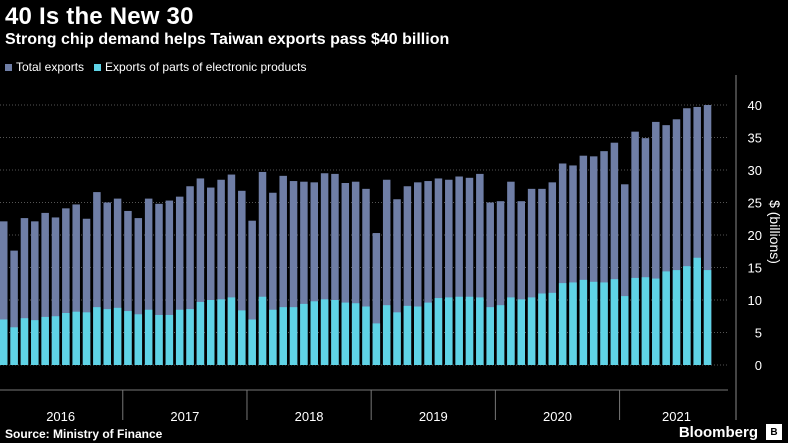  I want to click on y-tick-label: 20, so click(755, 235).